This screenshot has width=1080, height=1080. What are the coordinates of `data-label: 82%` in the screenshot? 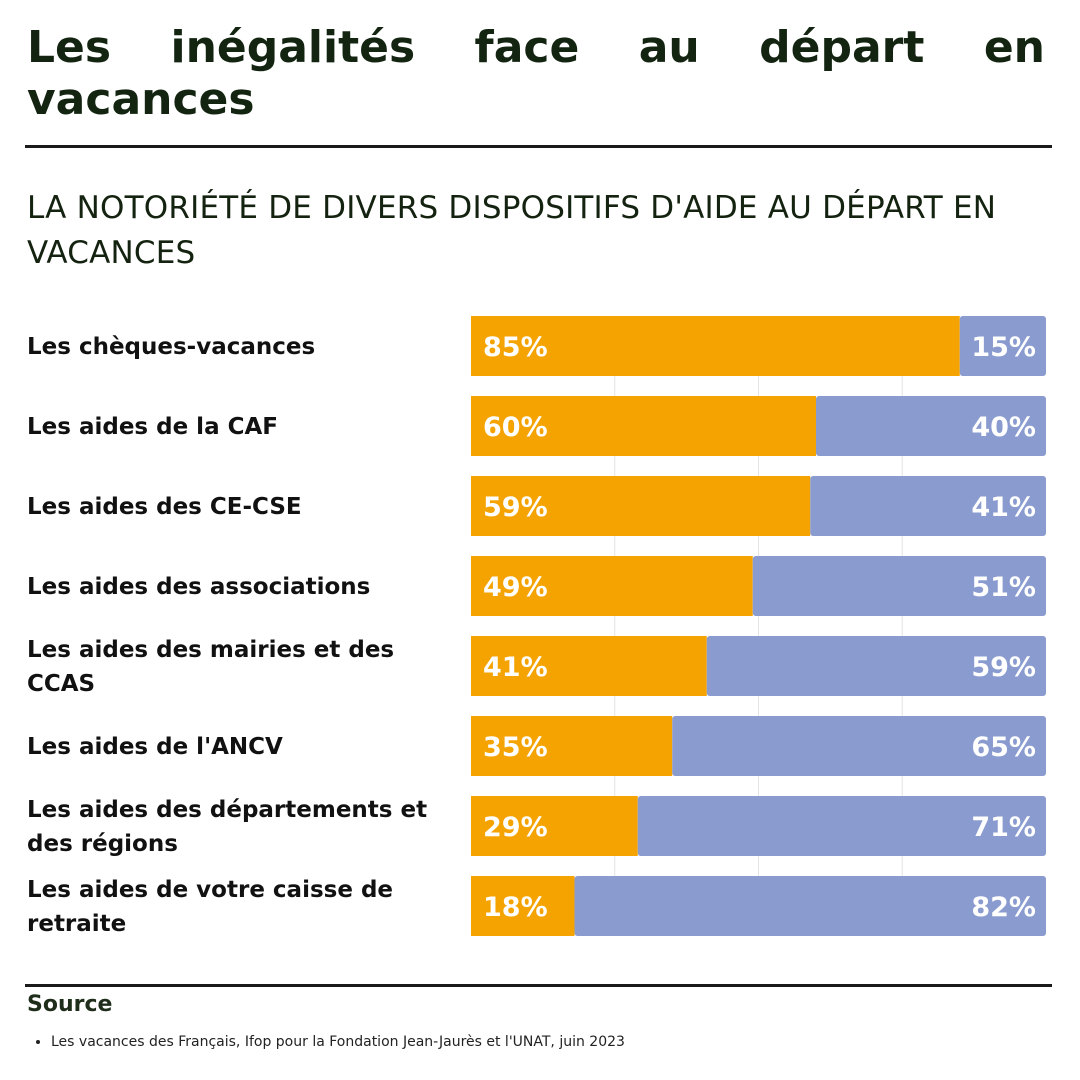 It's located at (1003, 907).